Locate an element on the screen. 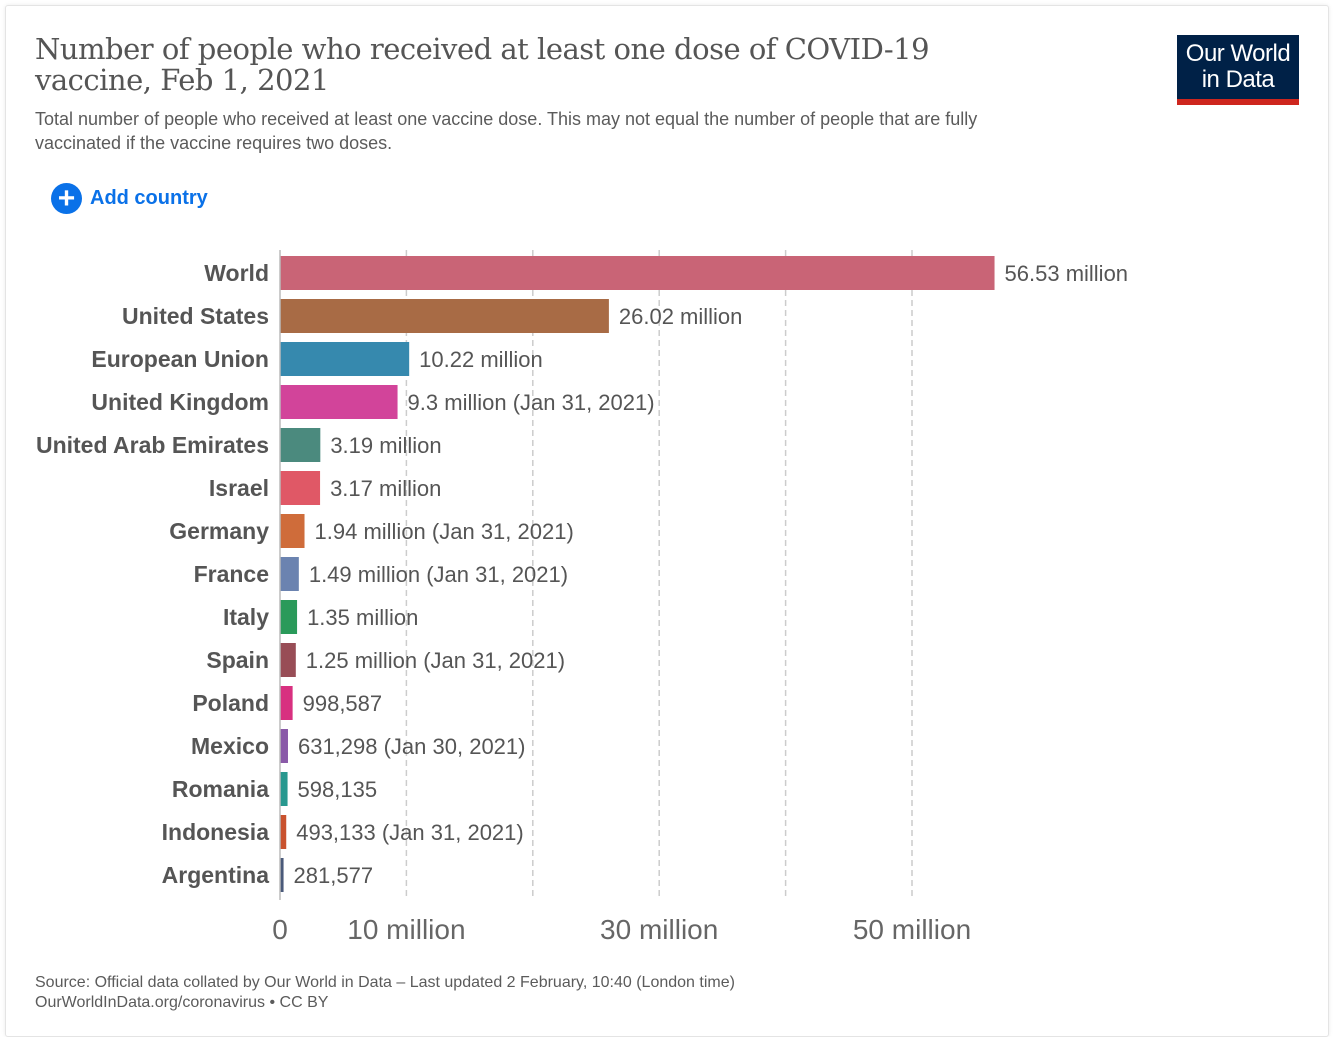  category-label: Spain is located at coordinates (237, 660).